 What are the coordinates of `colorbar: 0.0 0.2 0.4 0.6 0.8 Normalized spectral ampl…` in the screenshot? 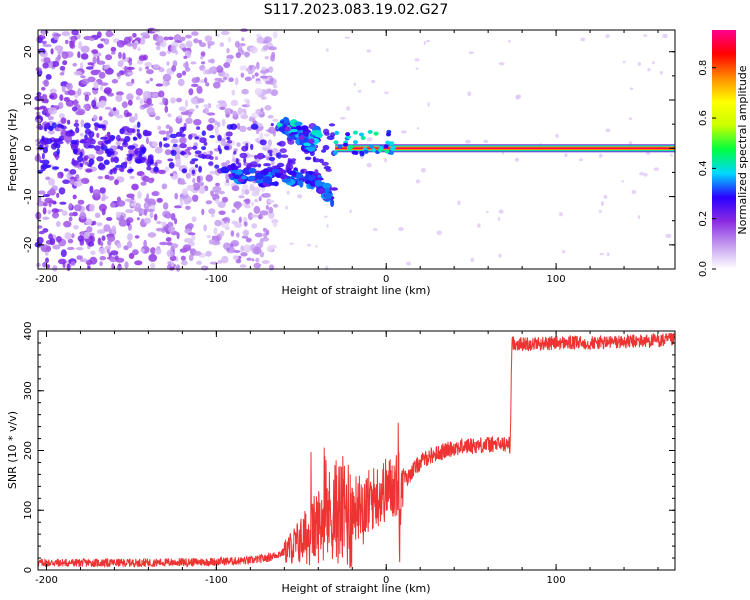 It's located at (723, 153).